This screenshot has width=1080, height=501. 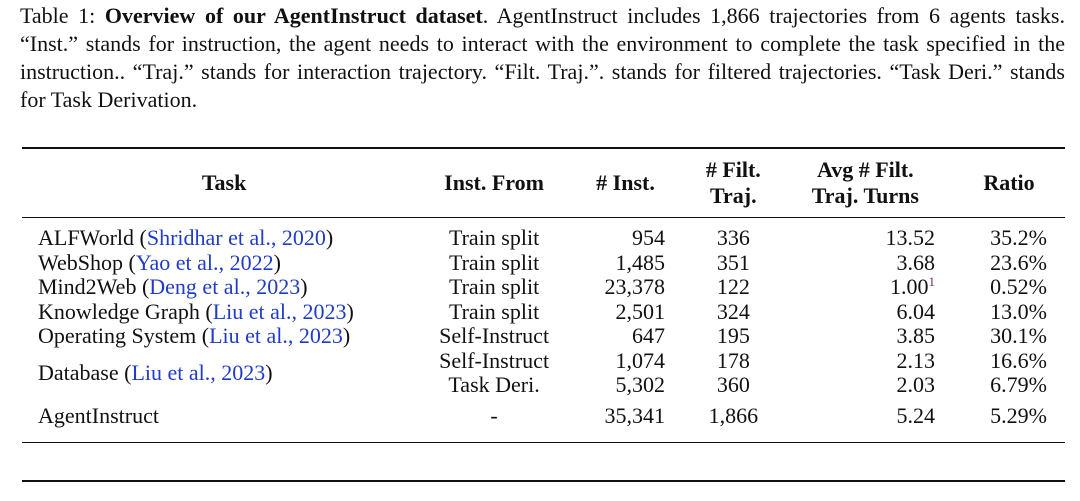 What do you see at coordinates (733, 415) in the screenshot?
I see `filt-traj-cell: 1,866` at bounding box center [733, 415].